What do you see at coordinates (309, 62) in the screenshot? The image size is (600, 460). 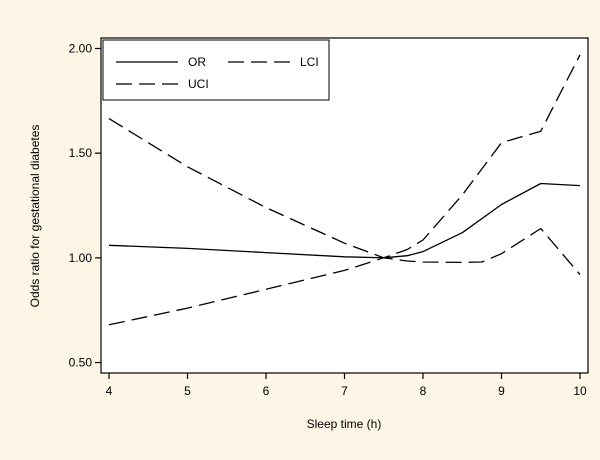 I see `legend-label-lci: LCI` at bounding box center [309, 62].